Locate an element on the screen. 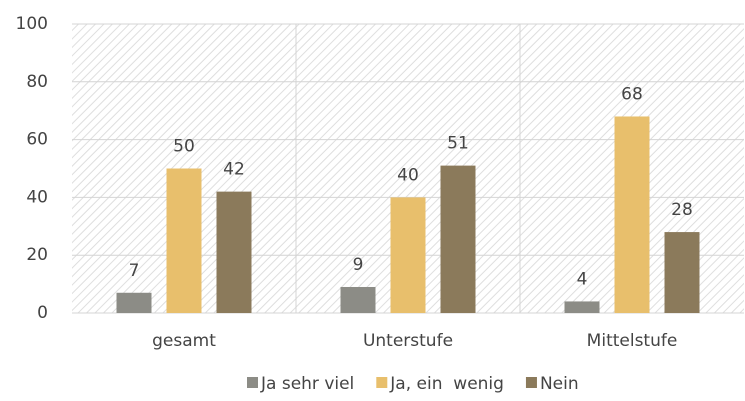  y-tick-label: 0 is located at coordinates (42, 313).